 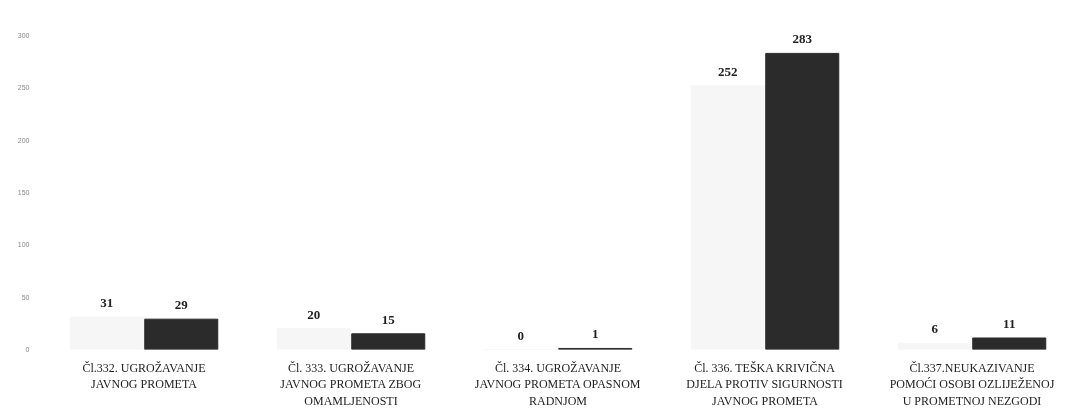 I want to click on x-tick-label: Čl. 333. UGROŽAVANJE JAVNOG PROMETA ZBOG OMAMLJENOSTI, so click(x=351, y=384).